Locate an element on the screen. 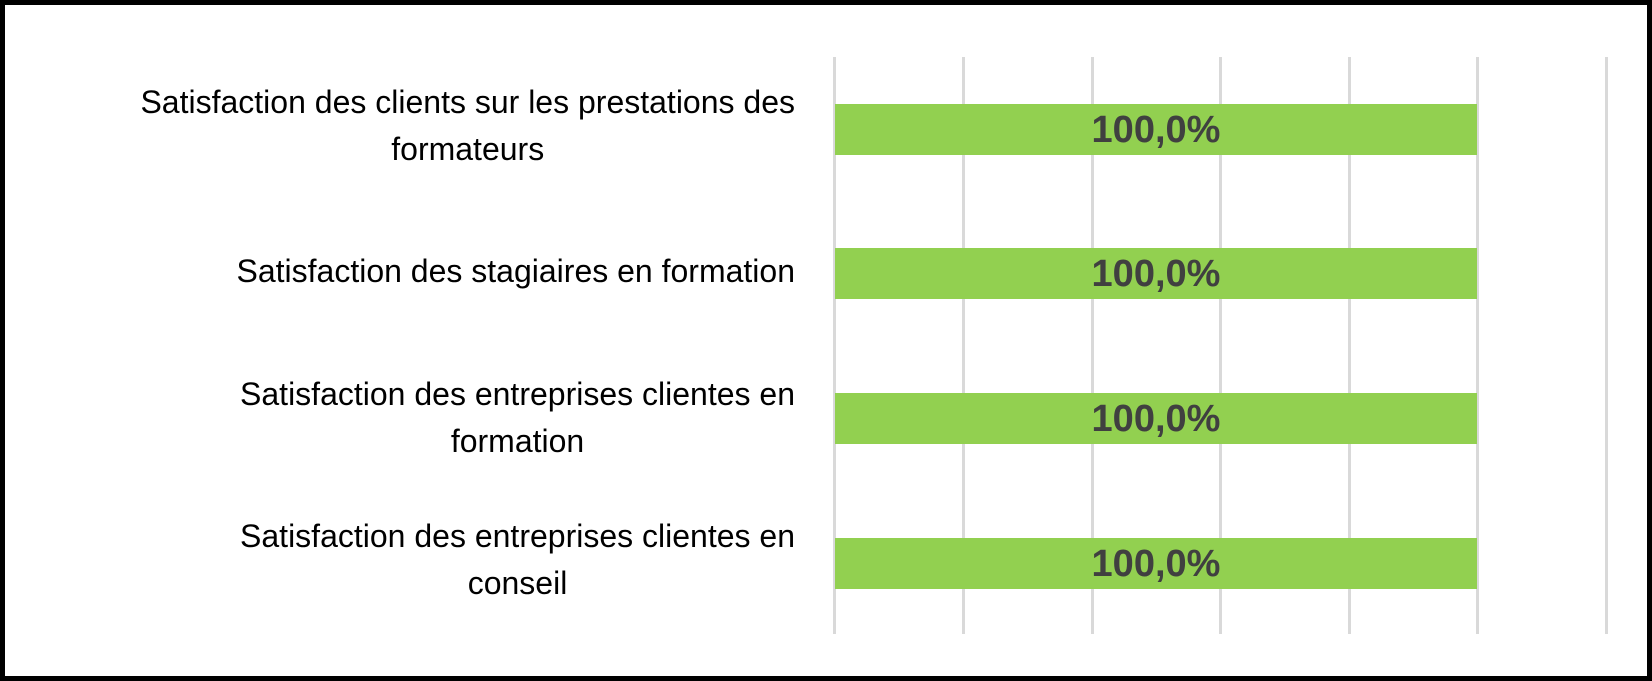 The image size is (1652, 681). category-label-line: Satisfaction des stagiaires en formation is located at coordinates (515, 271).